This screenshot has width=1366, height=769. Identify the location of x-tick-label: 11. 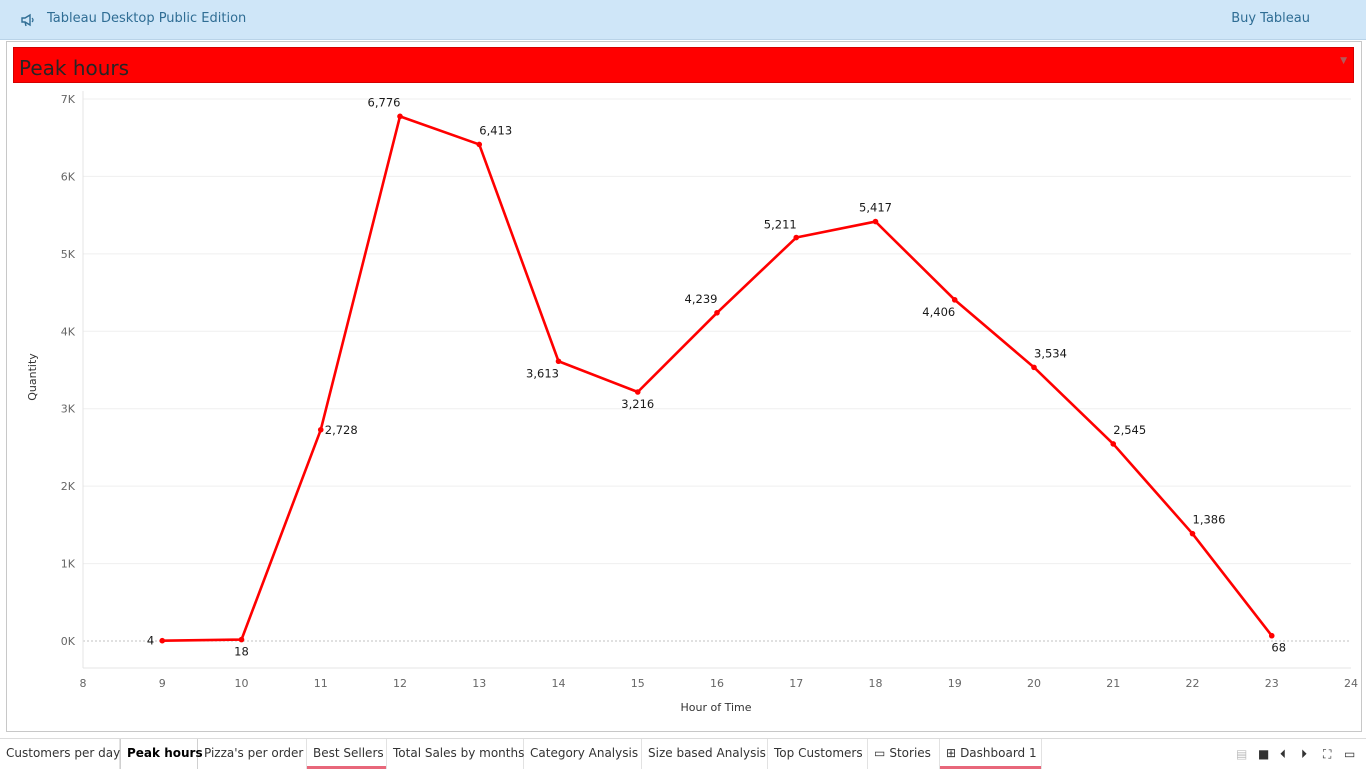
(321, 683).